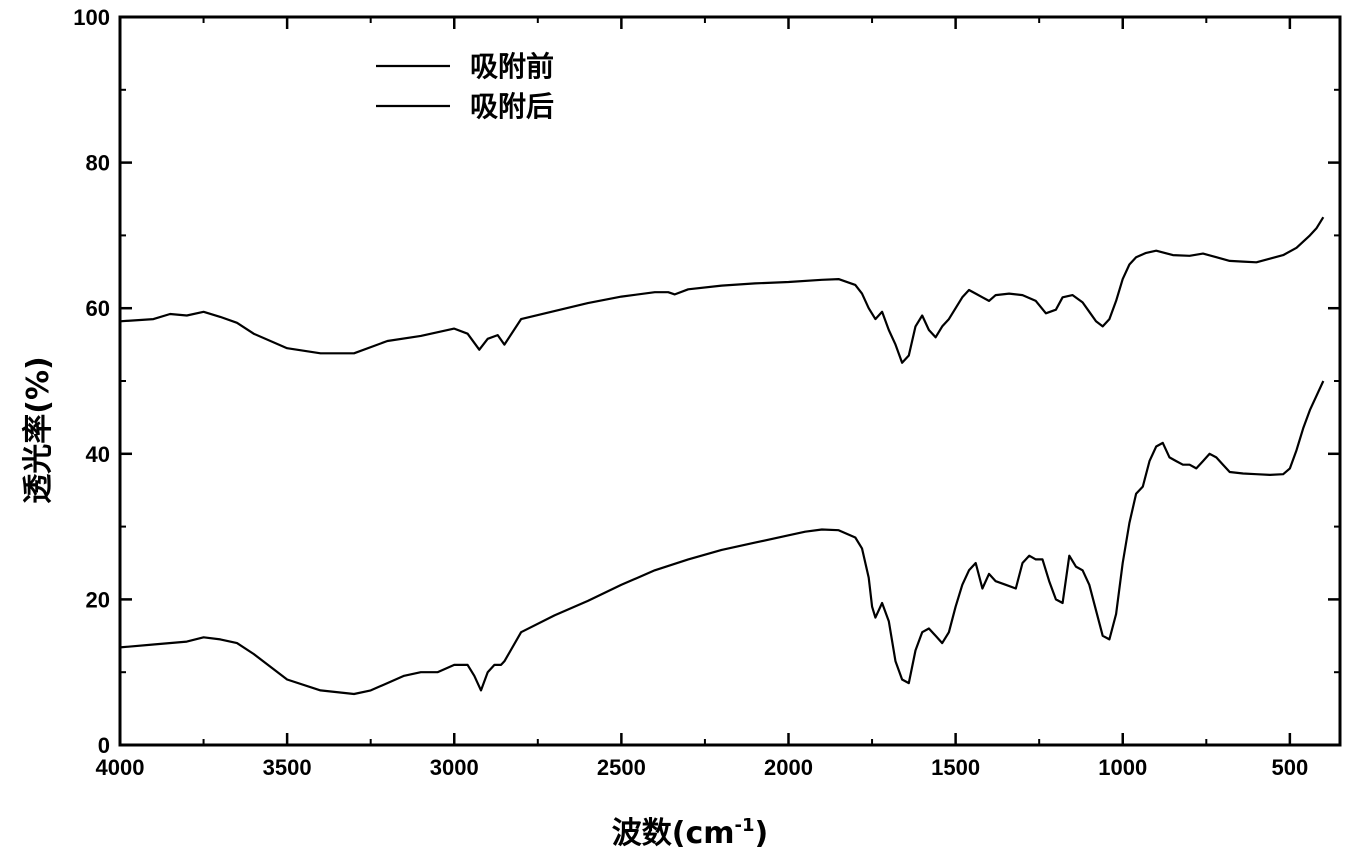  Describe the element at coordinates (91, 17) in the screenshot. I see `y-tick-label: 100` at that location.